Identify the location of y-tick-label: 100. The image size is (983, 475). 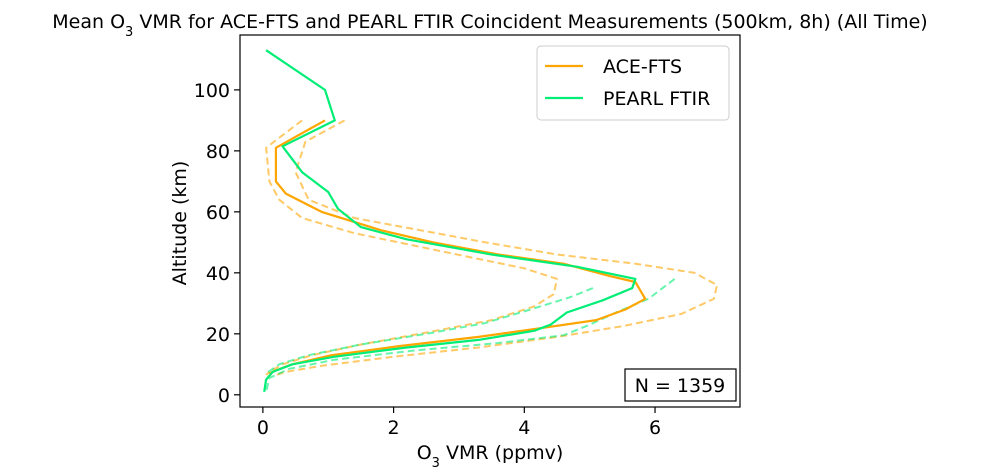
(212, 91).